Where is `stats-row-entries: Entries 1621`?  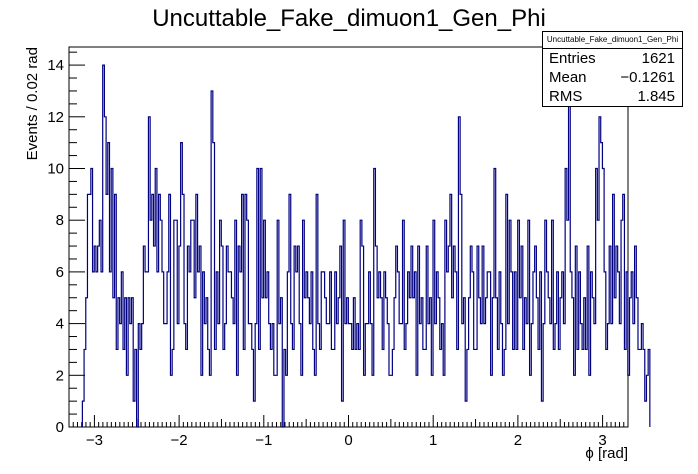
stats-row-entries: Entries 1621 is located at coordinates (612, 58).